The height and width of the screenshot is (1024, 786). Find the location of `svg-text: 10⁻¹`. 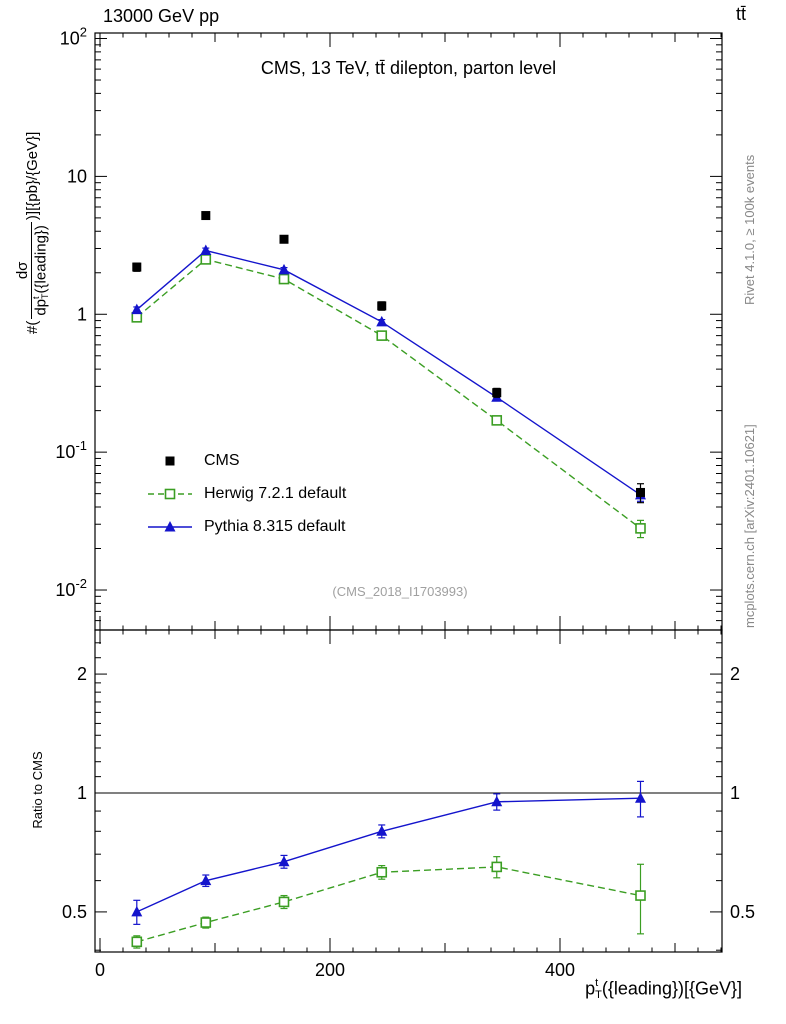

svg-text: 10⁻¹ is located at coordinates (71, 450).